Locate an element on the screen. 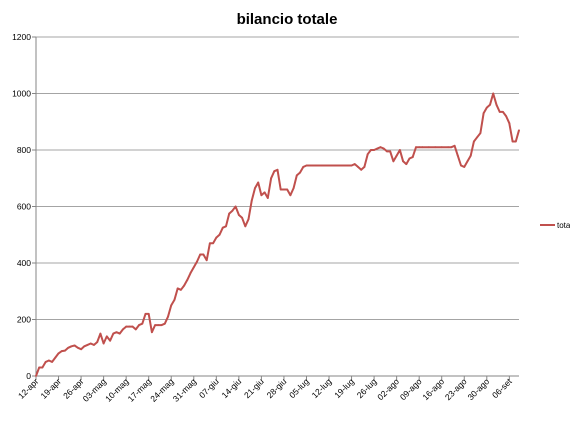 This screenshot has width=570, height=429. y-axis-tick-labels: 0 200 400 600 800 1000 1200 is located at coordinates (21, 206).